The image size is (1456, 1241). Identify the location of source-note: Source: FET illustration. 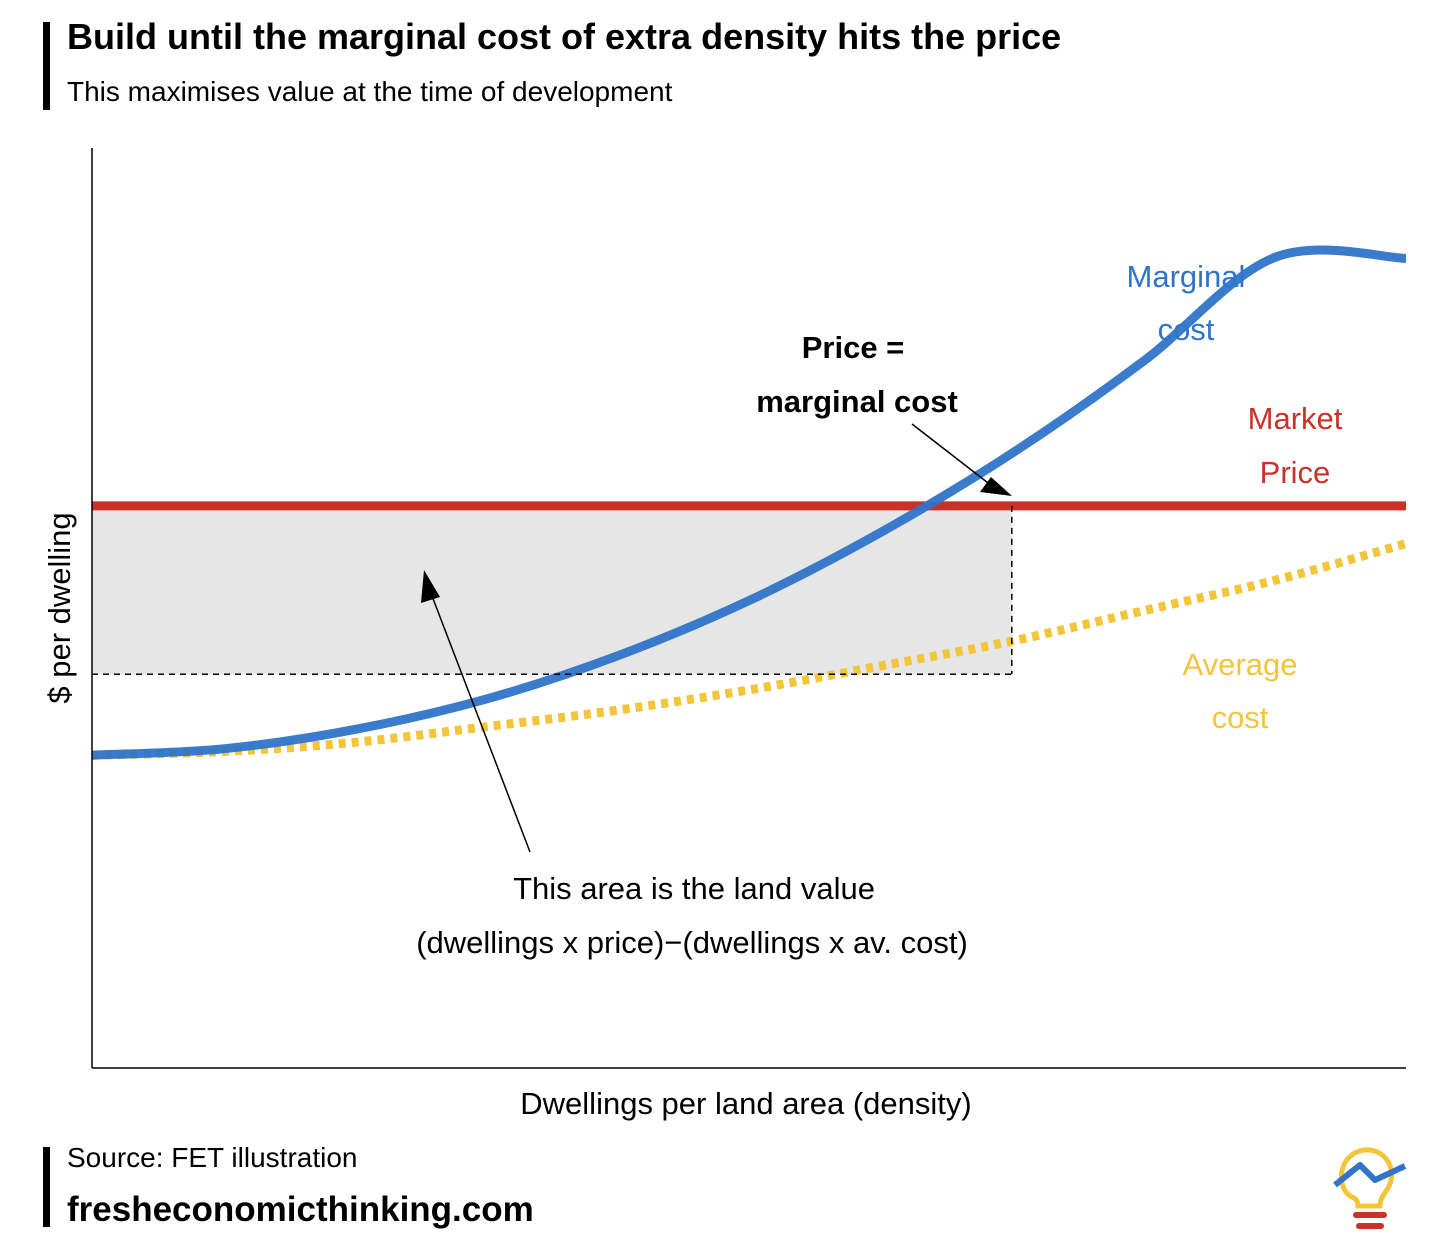
(212, 1157).